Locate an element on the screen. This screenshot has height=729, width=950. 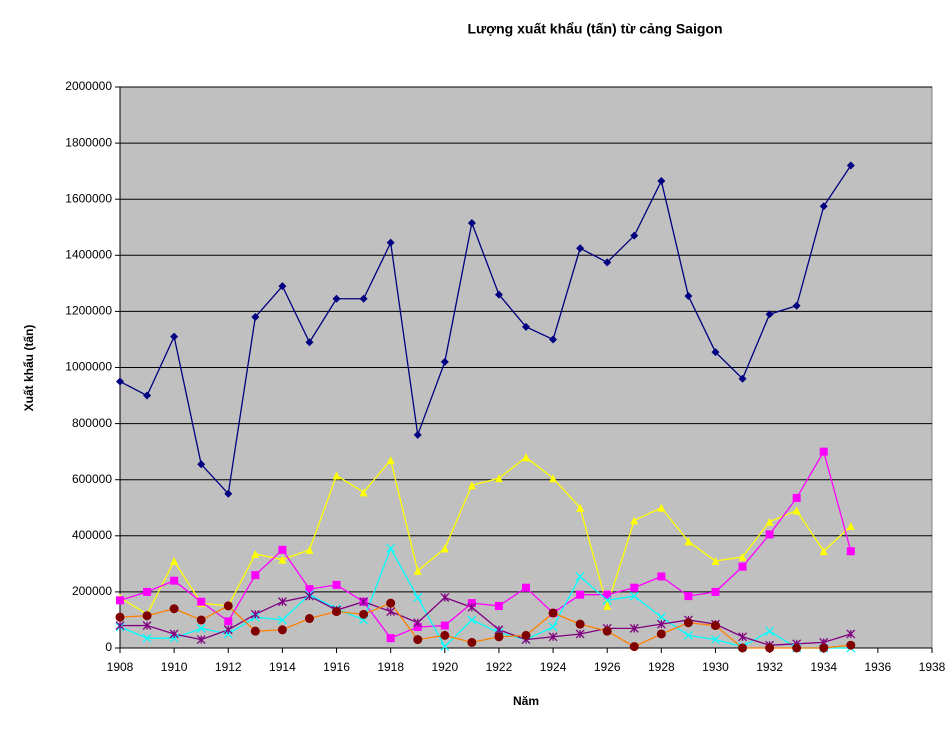
x-tick-label: 1916 is located at coordinates (336, 667).